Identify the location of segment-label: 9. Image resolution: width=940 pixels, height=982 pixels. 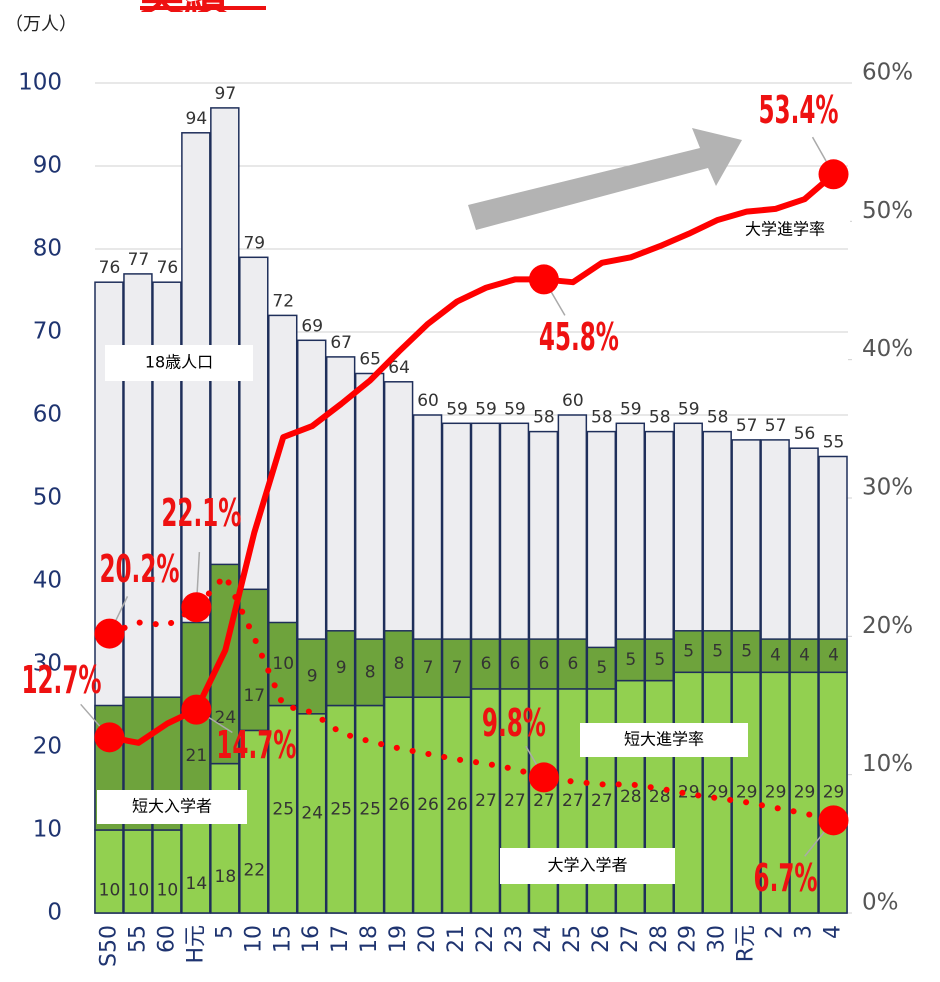
(312, 676).